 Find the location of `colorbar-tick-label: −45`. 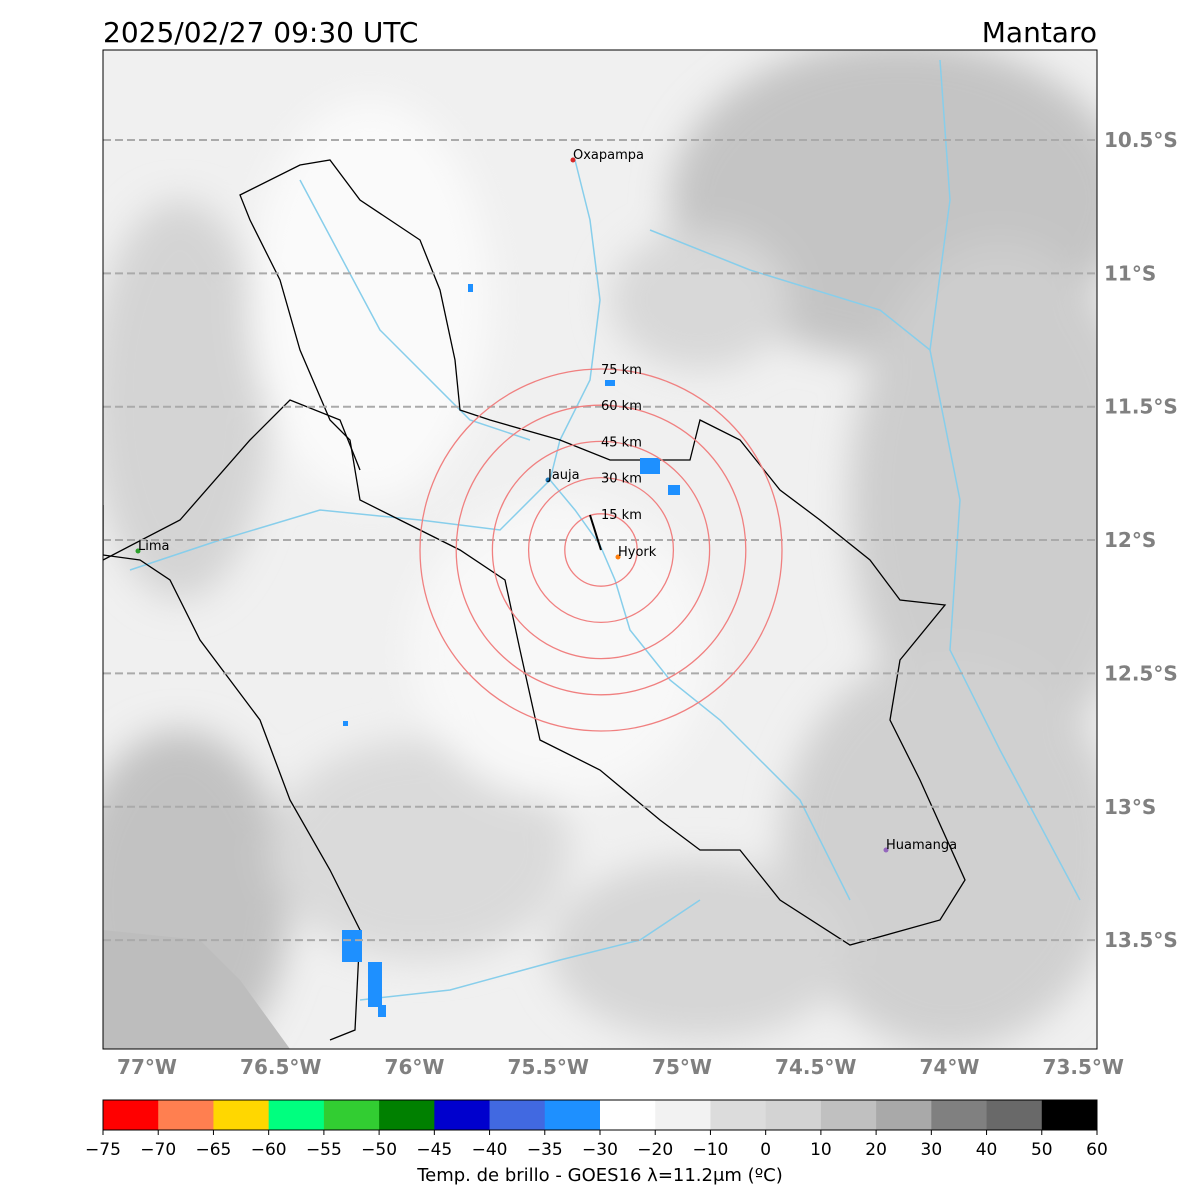

colorbar-tick-label: −45 is located at coordinates (434, 1150).